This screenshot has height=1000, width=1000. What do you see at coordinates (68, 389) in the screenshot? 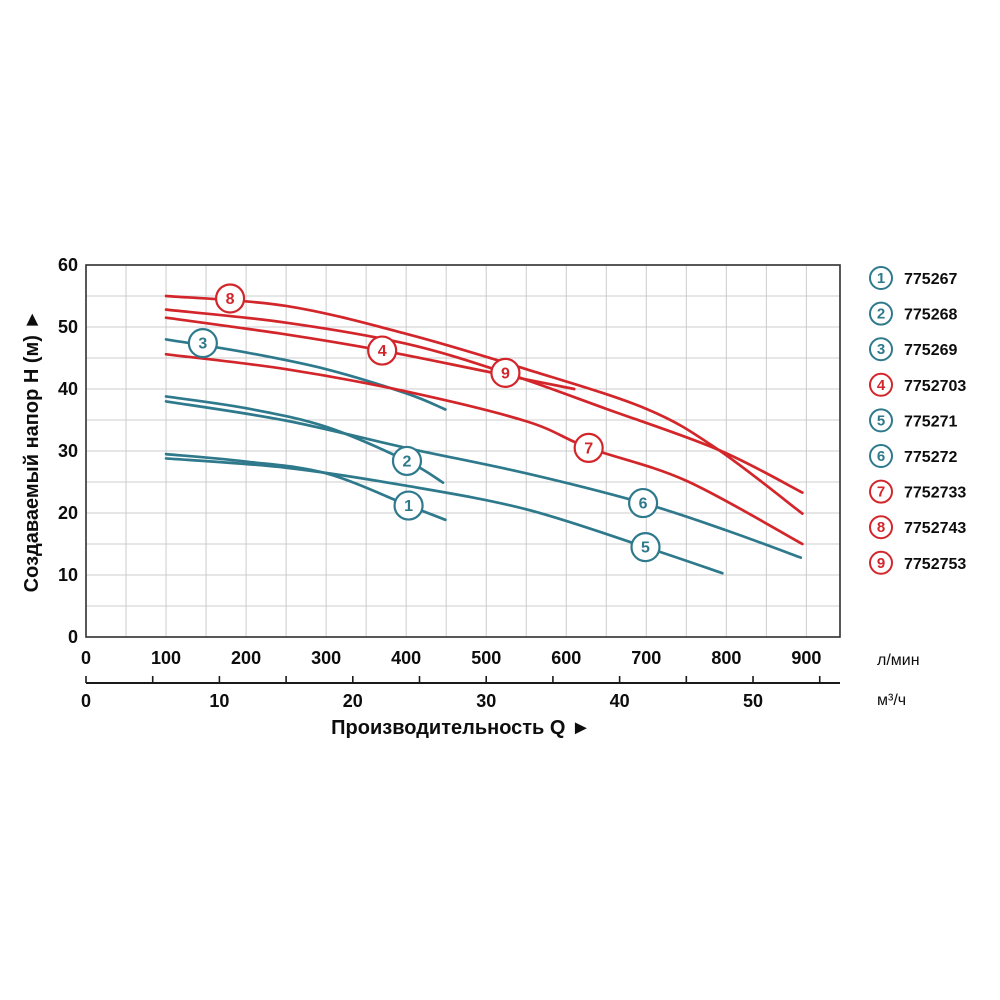
I see `y-tick-label: 40` at bounding box center [68, 389].